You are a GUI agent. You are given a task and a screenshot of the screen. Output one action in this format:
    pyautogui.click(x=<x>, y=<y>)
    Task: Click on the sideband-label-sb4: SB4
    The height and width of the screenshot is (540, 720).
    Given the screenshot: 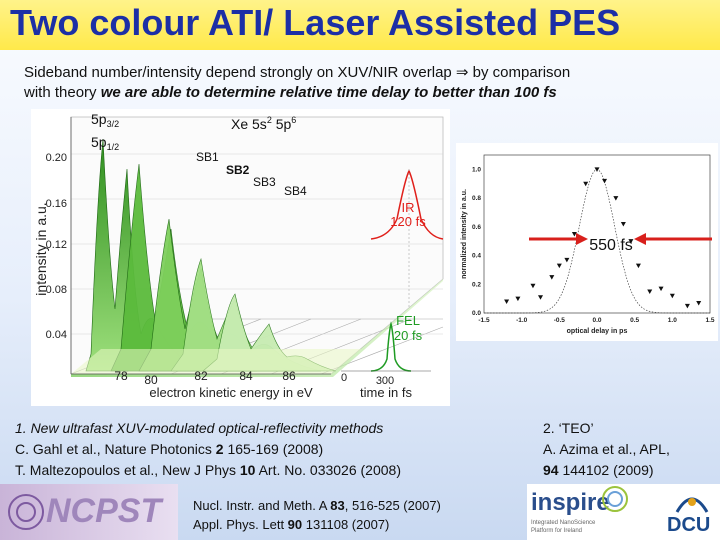 What is the action you would take?
    pyautogui.click(x=295, y=191)
    